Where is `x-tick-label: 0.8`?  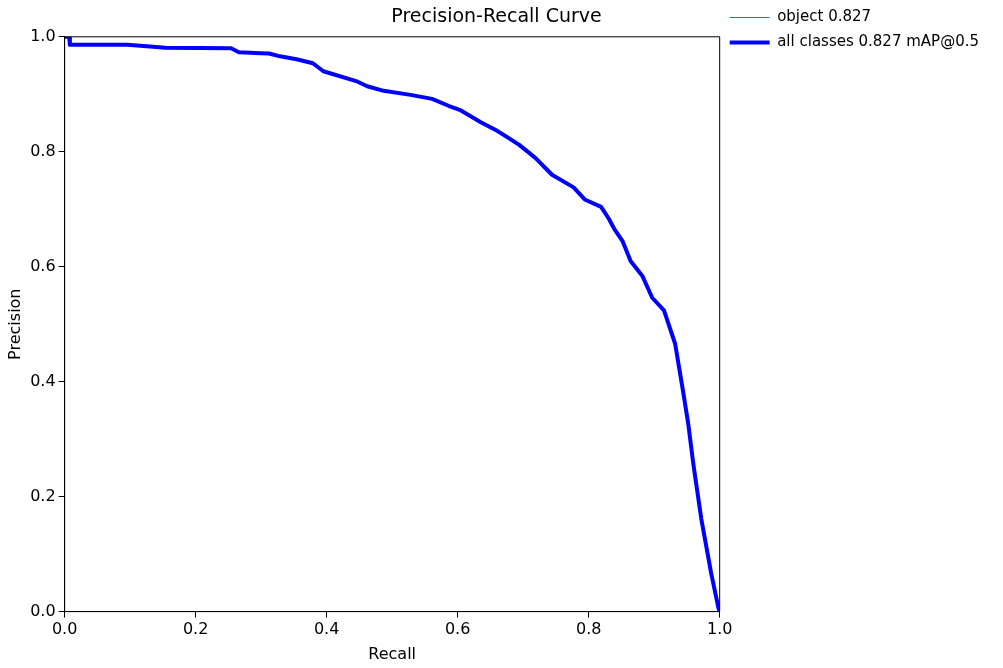 x-tick-label: 0.8 is located at coordinates (588, 629).